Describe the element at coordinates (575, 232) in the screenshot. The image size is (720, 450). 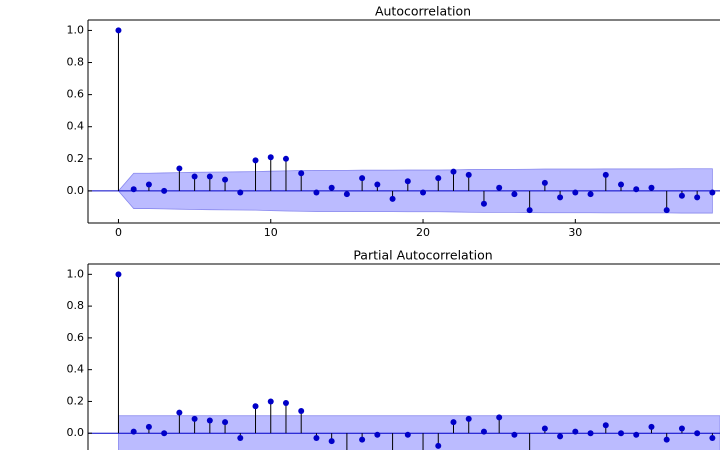
I see `x-tick-label: 30` at that location.